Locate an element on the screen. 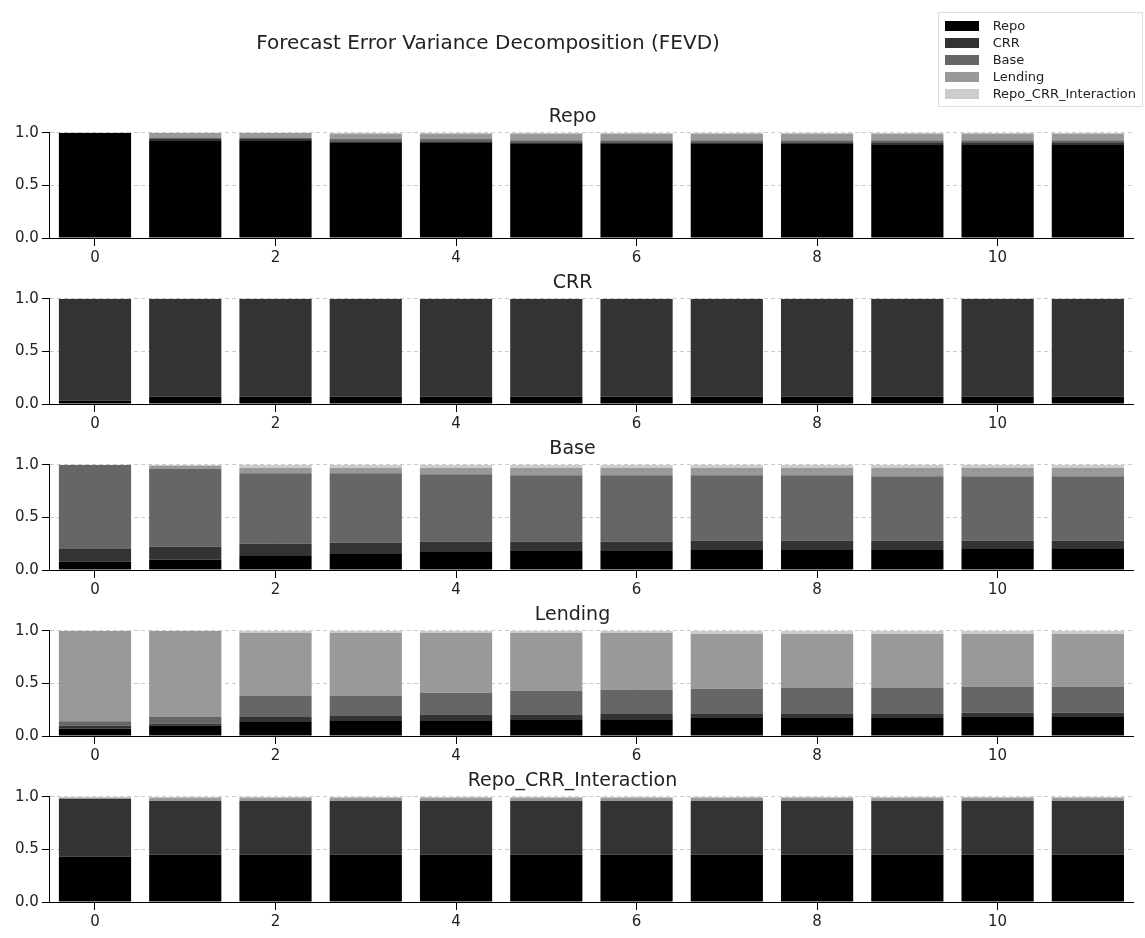 The image size is (1145, 938). legend-label: Repo_CRR_Interaction is located at coordinates (1064, 93).